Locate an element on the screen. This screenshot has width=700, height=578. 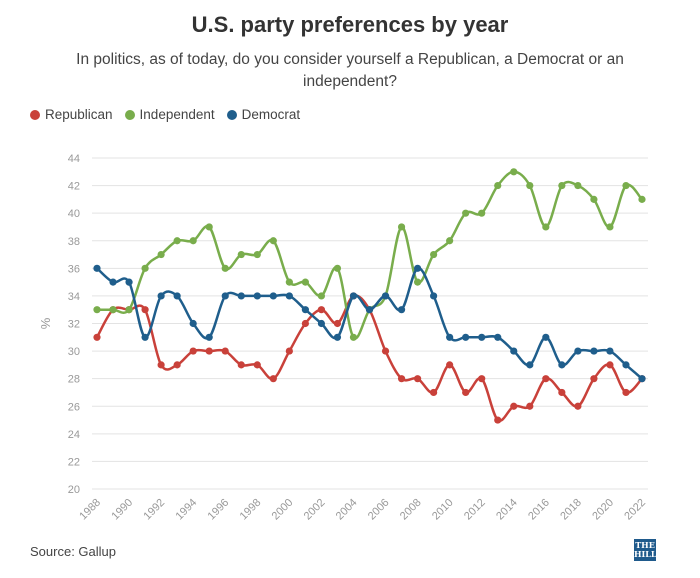
x-tick-label: 1992 is located at coordinates (154, 510).